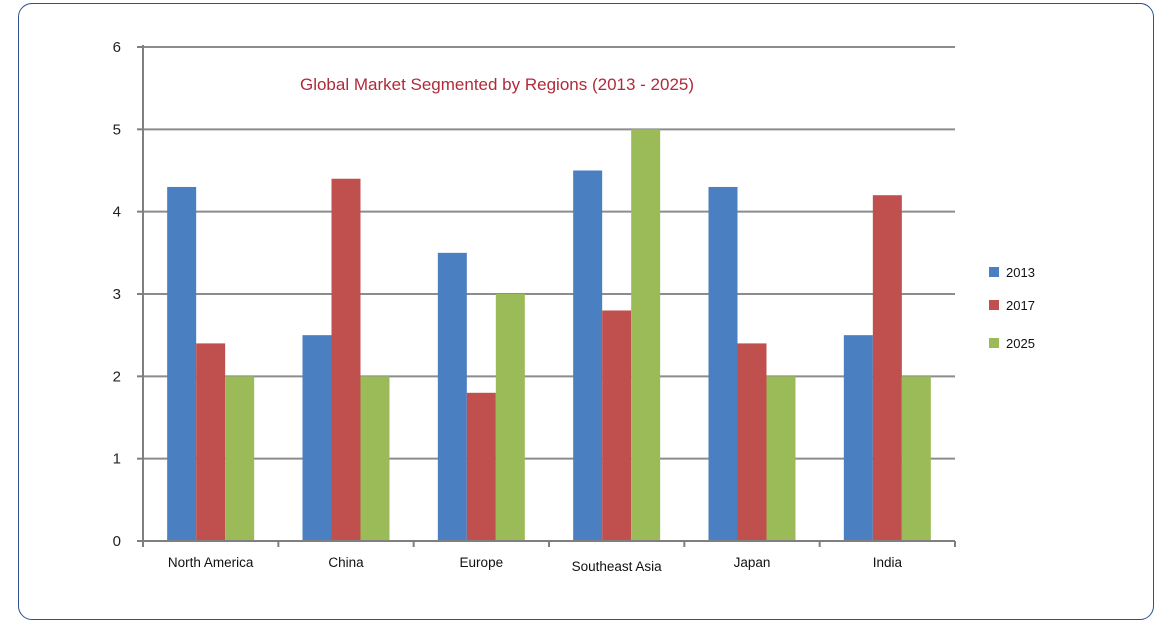  I want to click on x-tick-label: Southeast Asia, so click(617, 566).